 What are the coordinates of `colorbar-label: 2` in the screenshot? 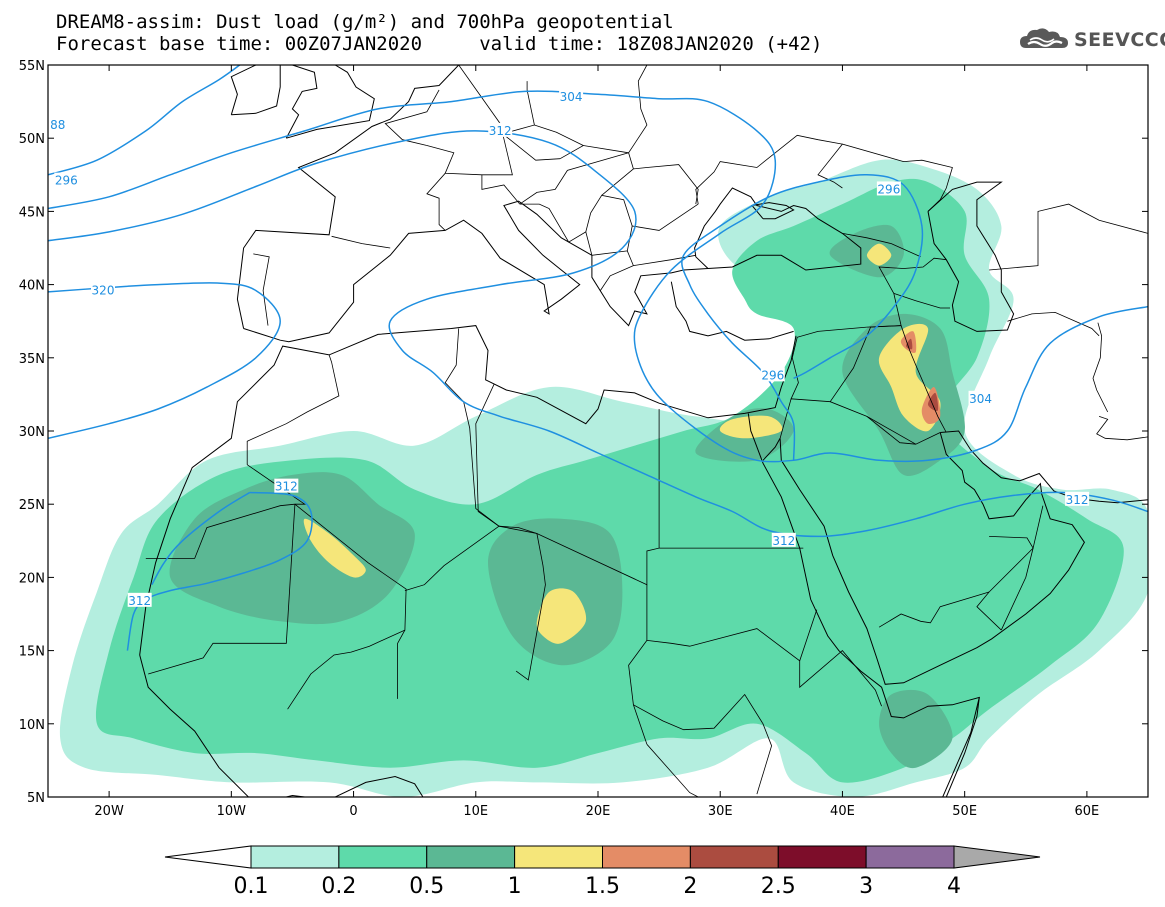 It's located at (690, 886).